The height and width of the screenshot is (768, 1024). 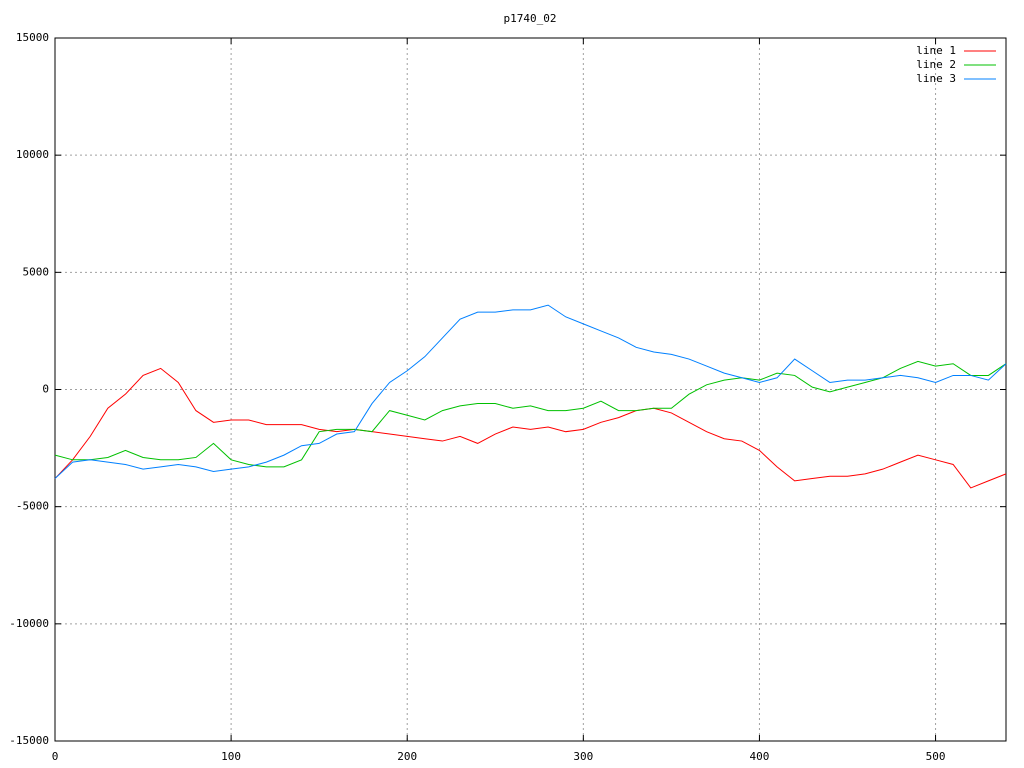 What do you see at coordinates (936, 64) in the screenshot?
I see `legend-label: line 2` at bounding box center [936, 64].